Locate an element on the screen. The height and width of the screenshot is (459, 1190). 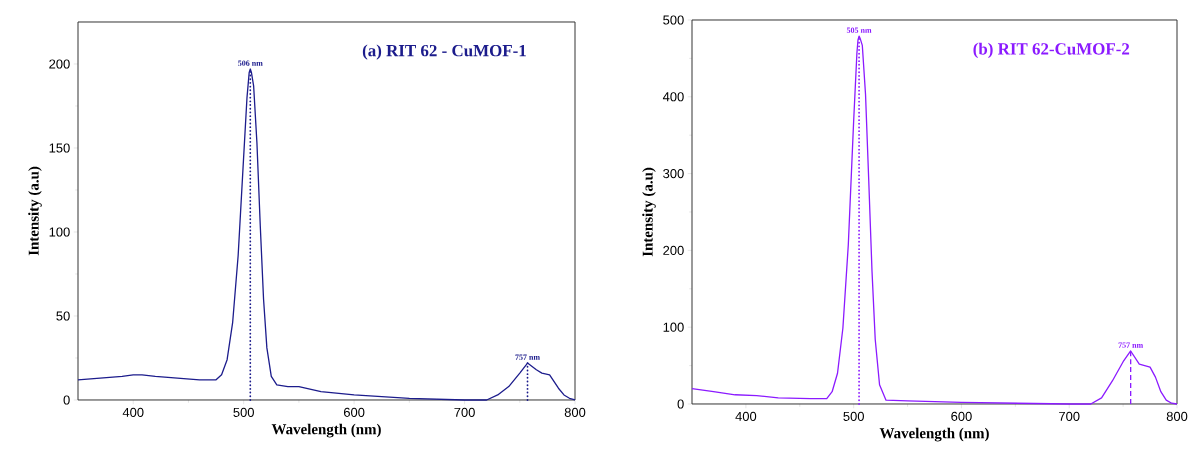
y-tick-label: 500 is located at coordinates (673, 20).